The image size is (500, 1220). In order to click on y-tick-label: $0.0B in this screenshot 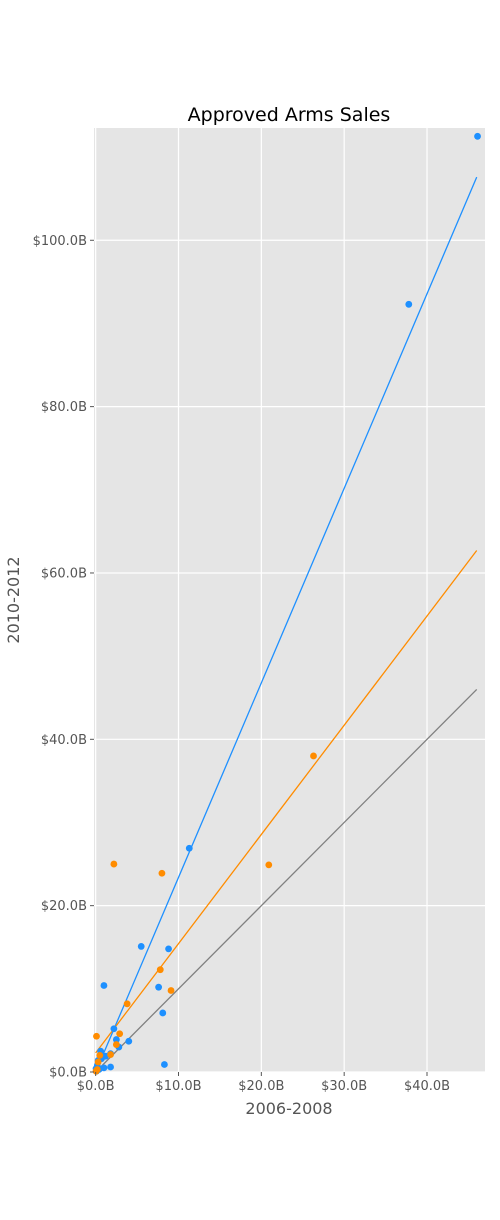, I will do `click(68, 1073)`.